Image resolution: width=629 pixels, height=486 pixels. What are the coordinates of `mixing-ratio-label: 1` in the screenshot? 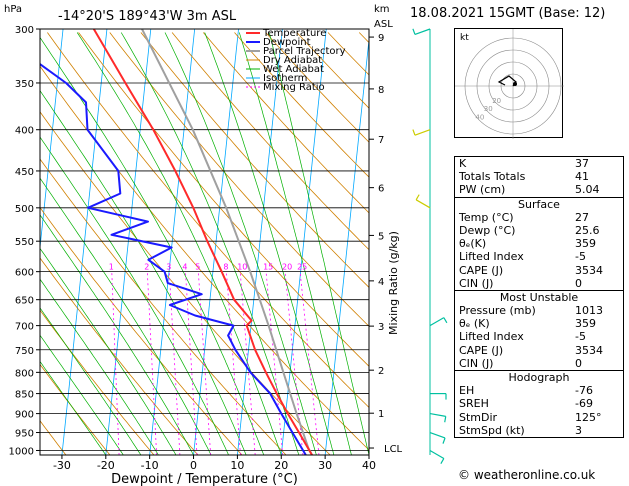 It's located at (111, 267).